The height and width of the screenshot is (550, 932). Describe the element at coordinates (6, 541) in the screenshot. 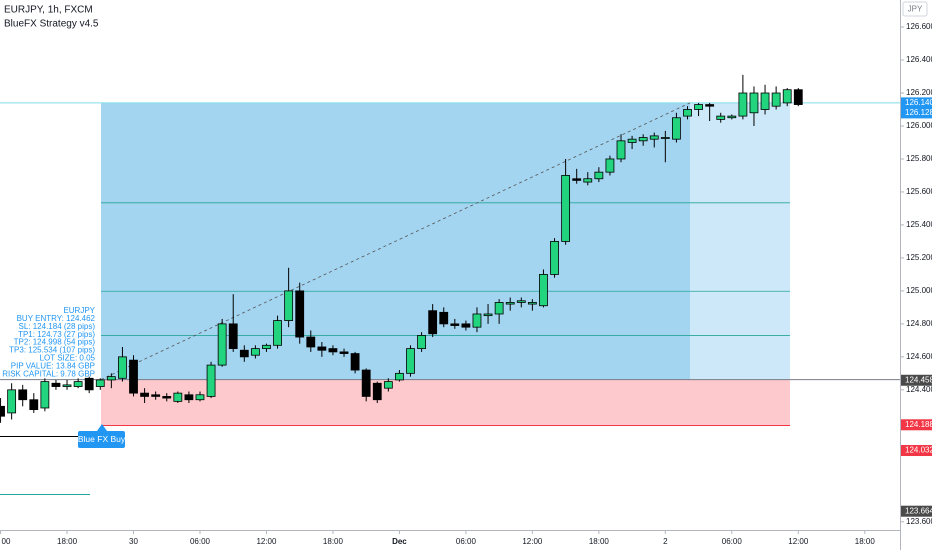

I see `x-tick-label: 00` at that location.